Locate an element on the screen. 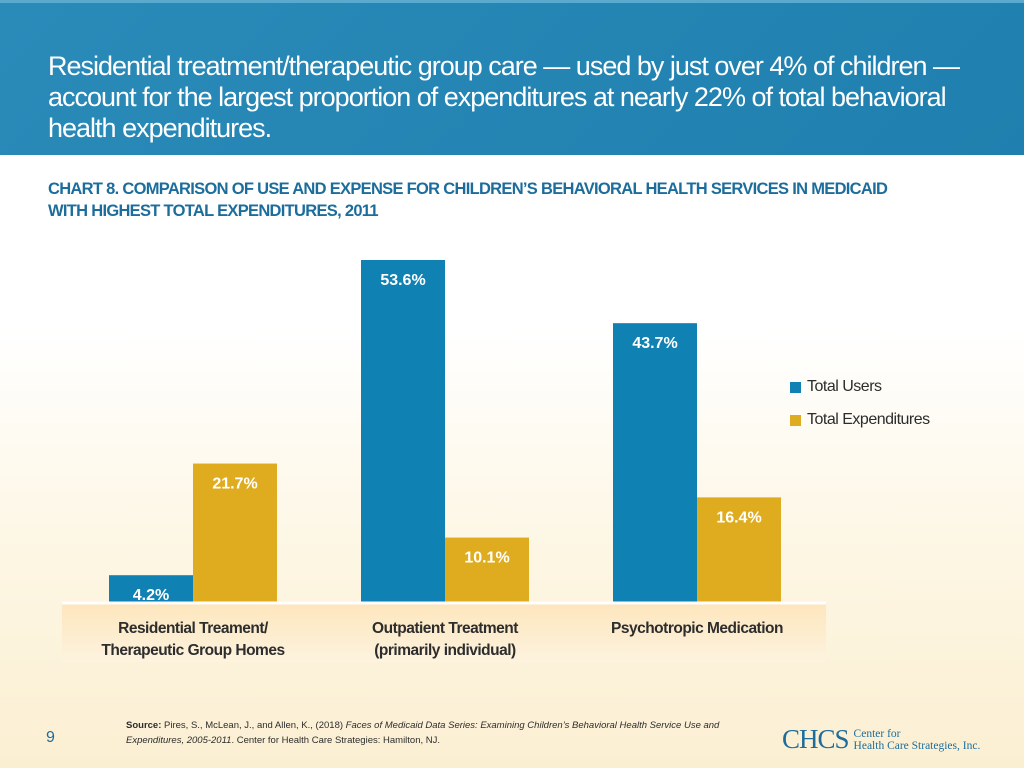 The height and width of the screenshot is (768, 1024). category-label-0-line-0: Residential Treament/ is located at coordinates (193, 628).